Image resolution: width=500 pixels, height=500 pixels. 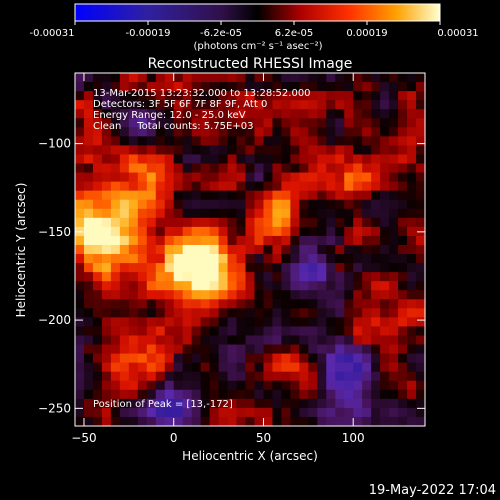 I want to click on info-time-range: 13-Mar-2015 13:23:32.000 to 13:28:52.000, so click(x=202, y=93).